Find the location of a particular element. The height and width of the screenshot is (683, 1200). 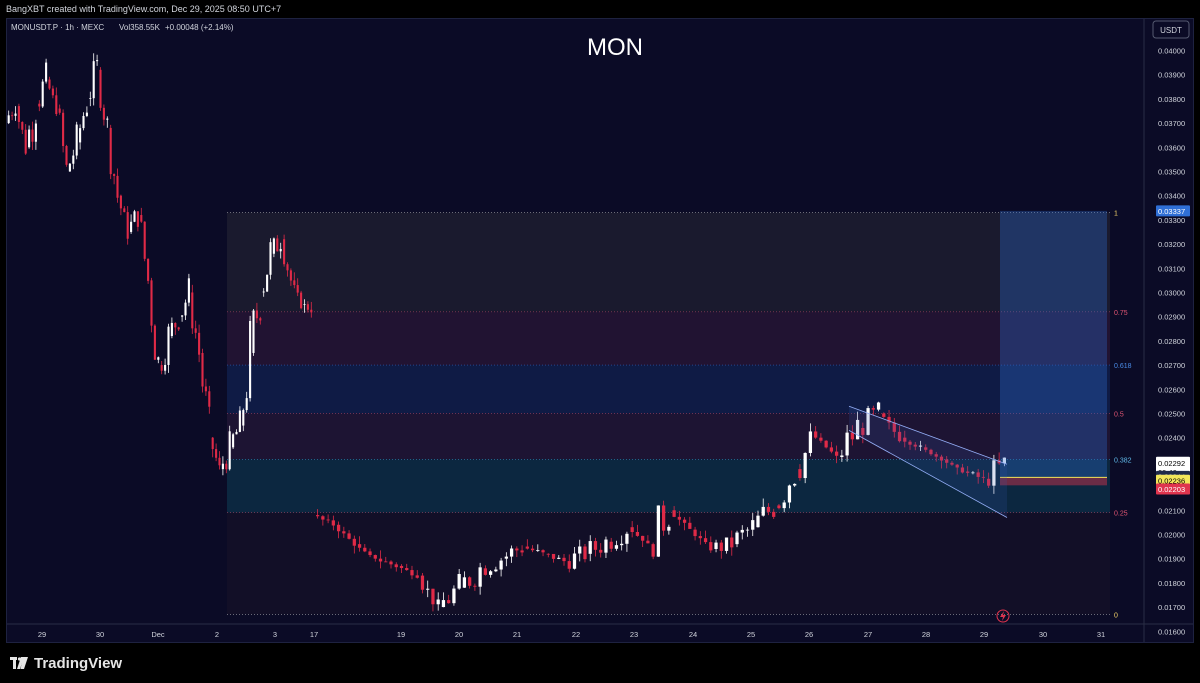

fib-label: 0.75 is located at coordinates (1121, 313).